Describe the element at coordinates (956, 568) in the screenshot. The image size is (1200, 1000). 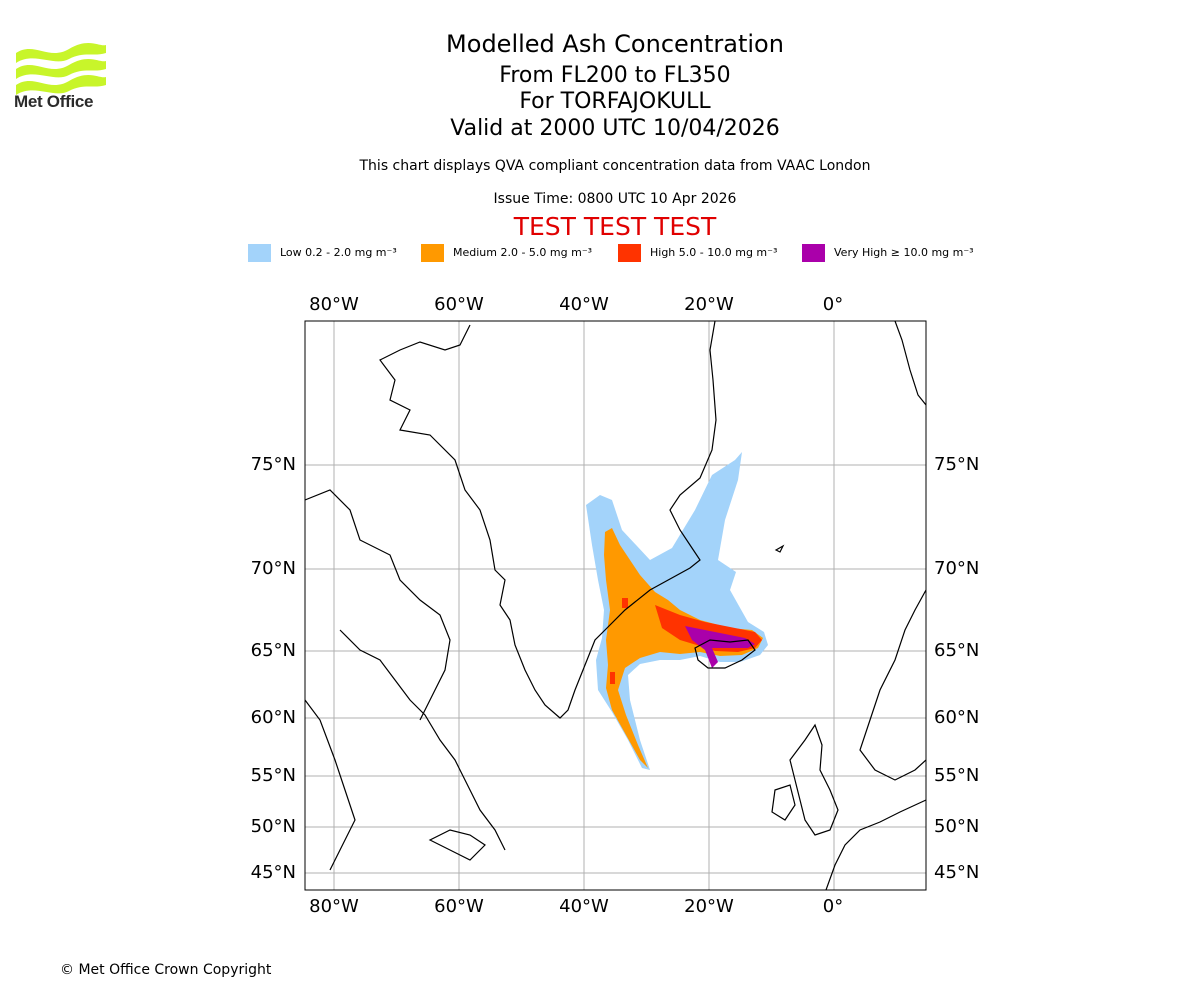
I see `lat-label-right-70n: 70°N` at that location.